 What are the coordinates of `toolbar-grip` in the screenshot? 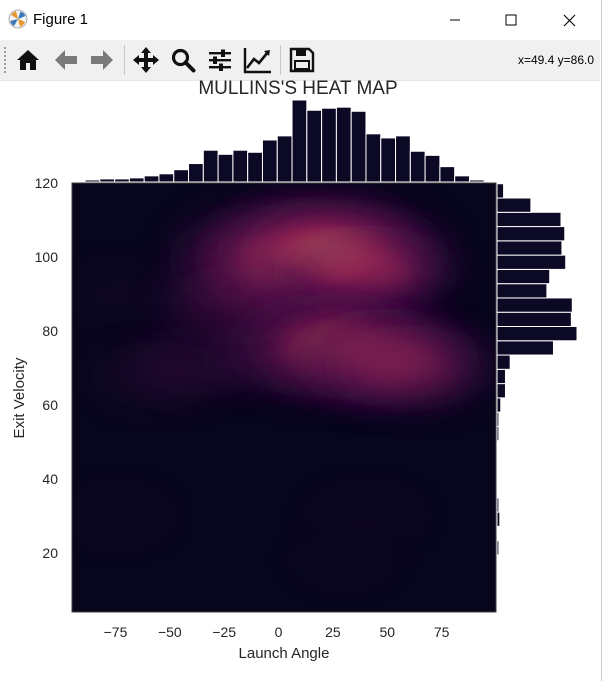 It's located at (5, 60).